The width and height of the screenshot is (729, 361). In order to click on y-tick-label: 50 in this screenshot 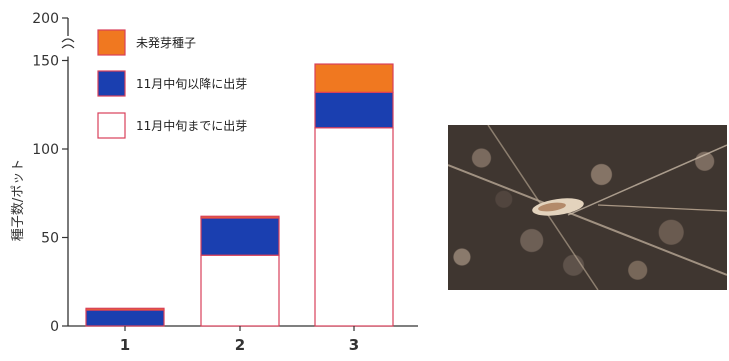, I will do `click(50, 239)`.